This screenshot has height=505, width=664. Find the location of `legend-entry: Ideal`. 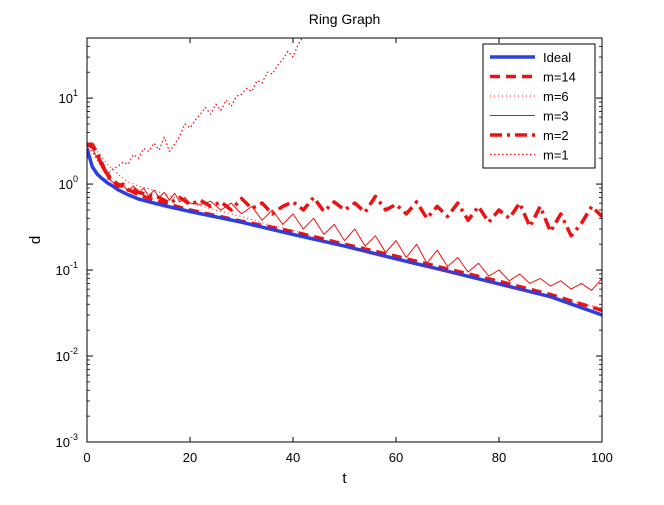

legend-entry: Ideal is located at coordinates (557, 57).